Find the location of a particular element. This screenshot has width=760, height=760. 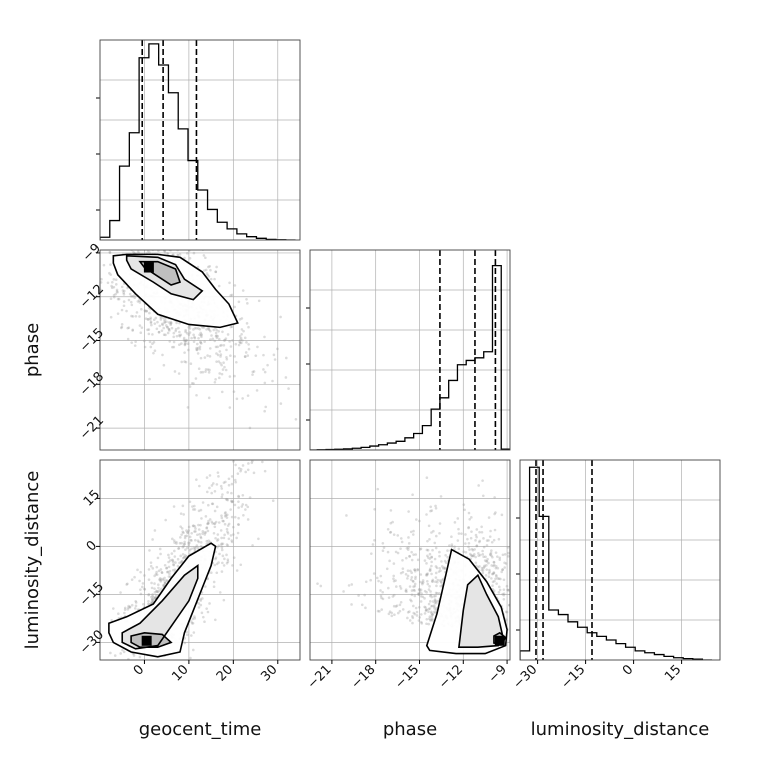

y-tick-label: −15 is located at coordinates (92, 341).